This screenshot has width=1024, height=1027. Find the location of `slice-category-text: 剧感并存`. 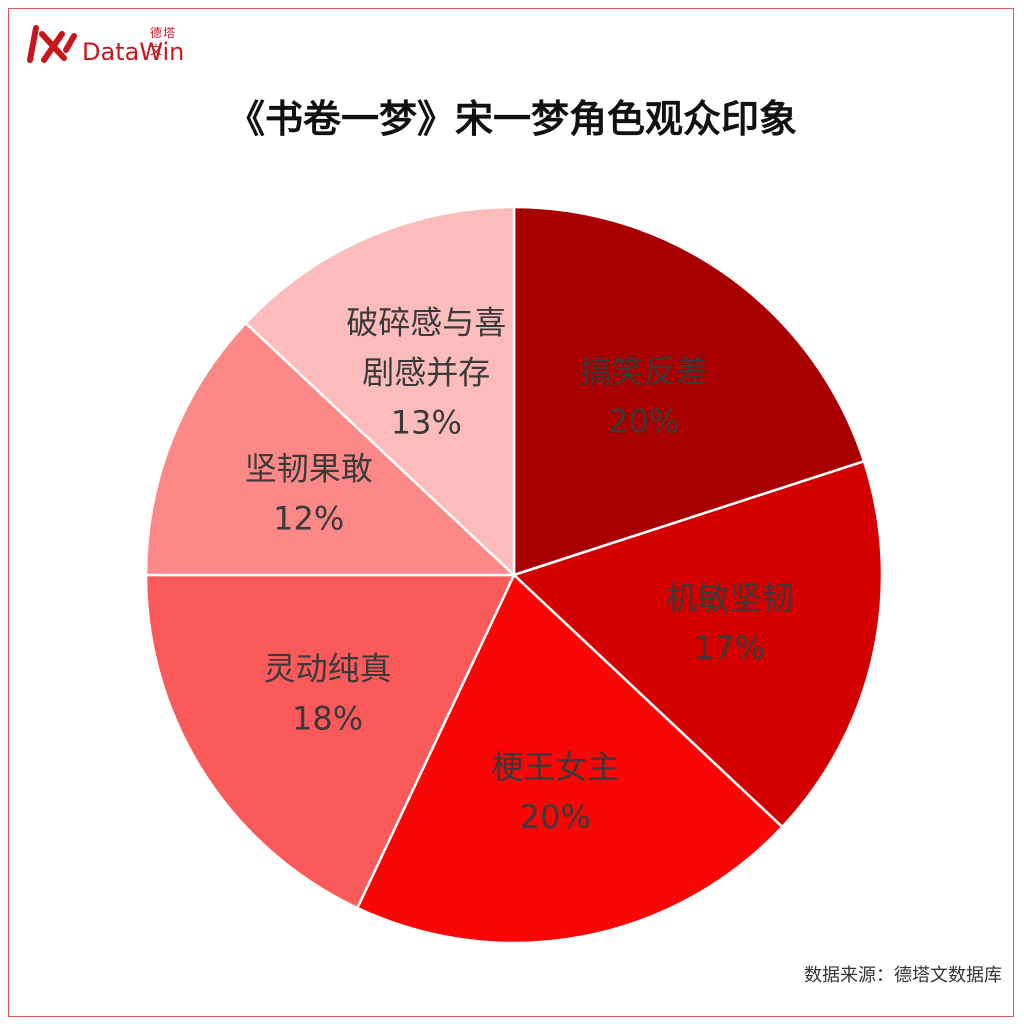

slice-category-text: 剧感并存 is located at coordinates (426, 372).